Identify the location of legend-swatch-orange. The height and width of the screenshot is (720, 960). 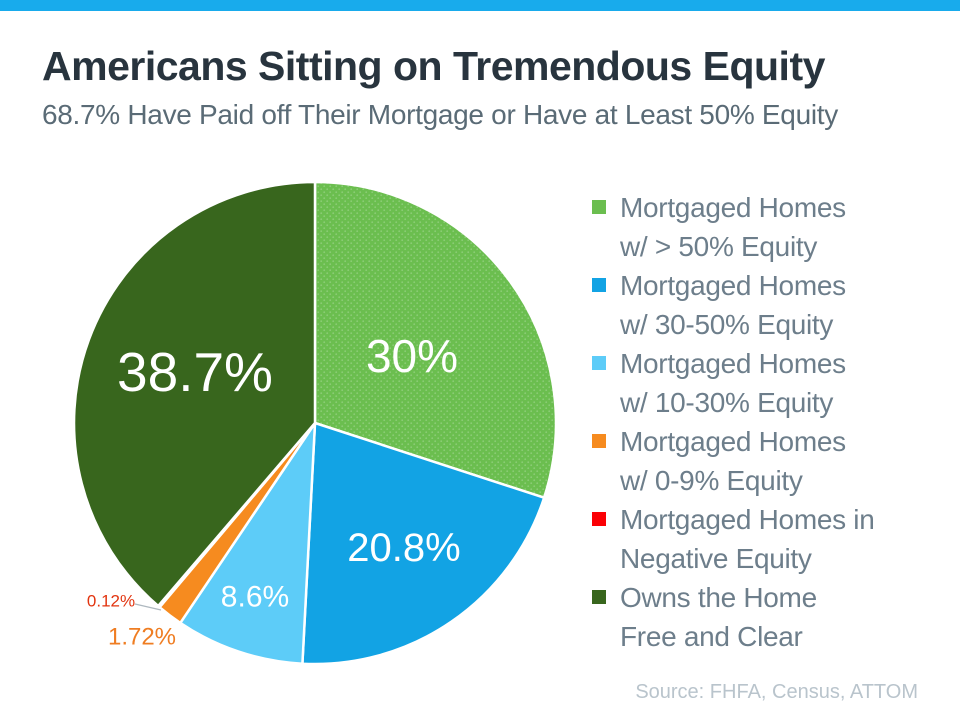
(599, 441).